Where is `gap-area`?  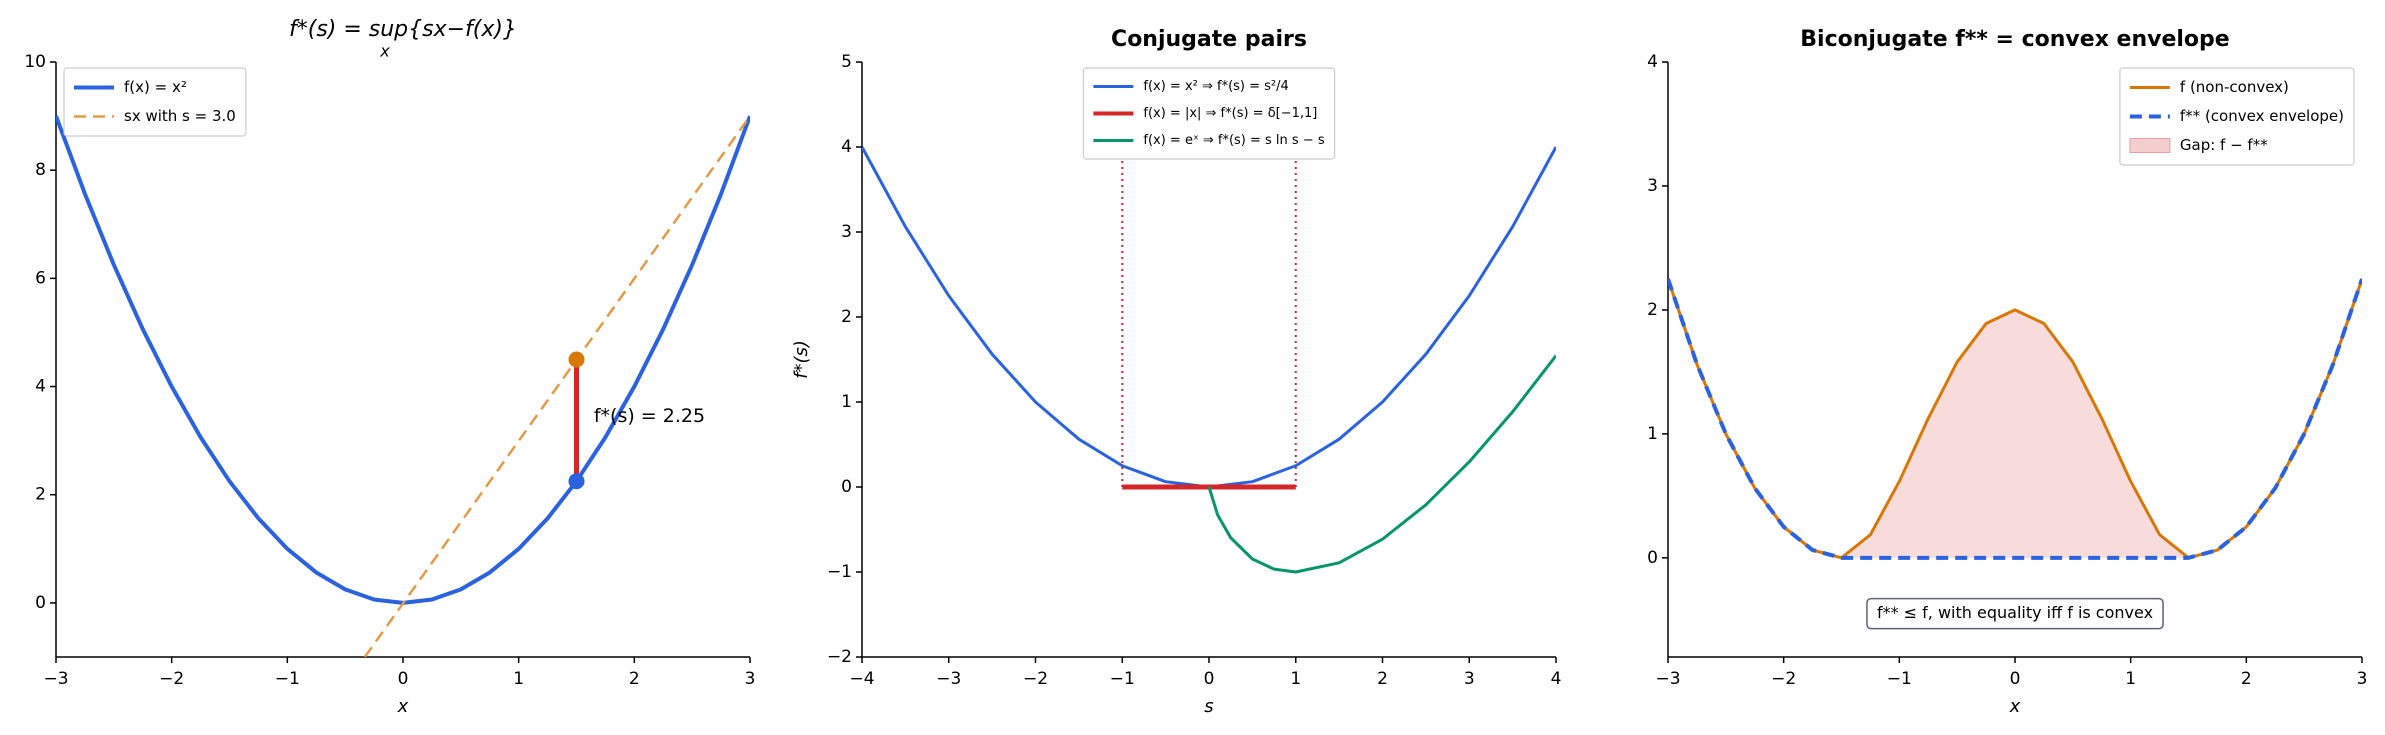 gap-area is located at coordinates (2015, 418).